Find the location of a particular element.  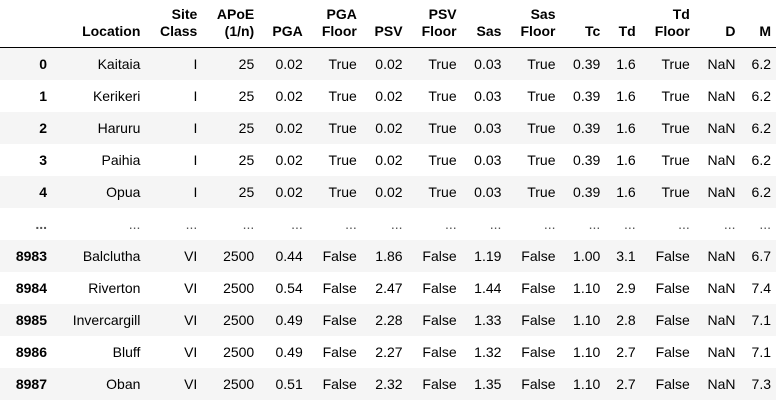

column-header: Td is located at coordinates (623, 27).